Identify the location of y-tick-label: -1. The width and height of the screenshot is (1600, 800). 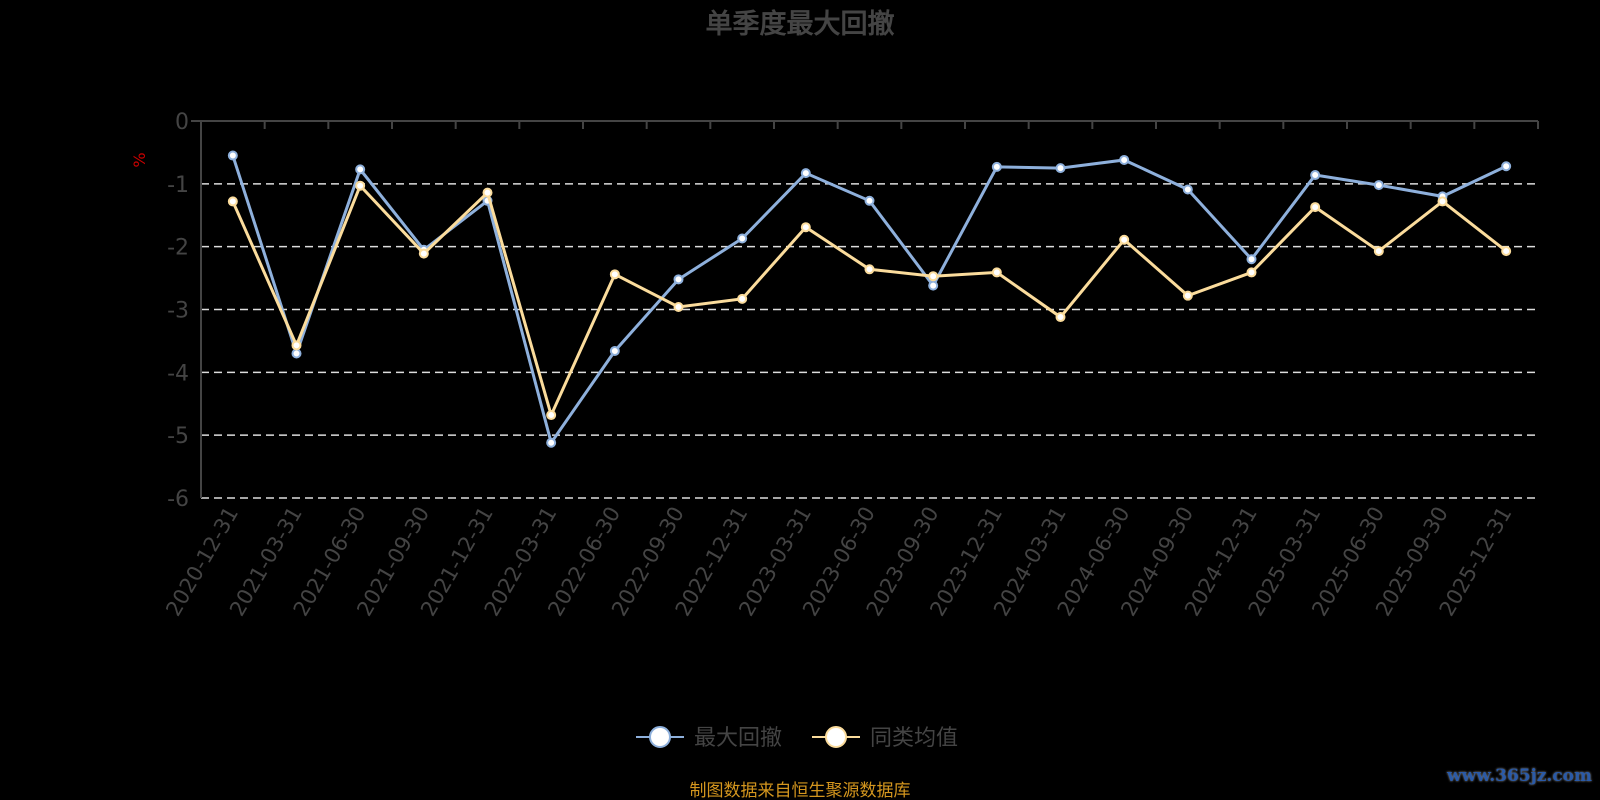
(178, 185).